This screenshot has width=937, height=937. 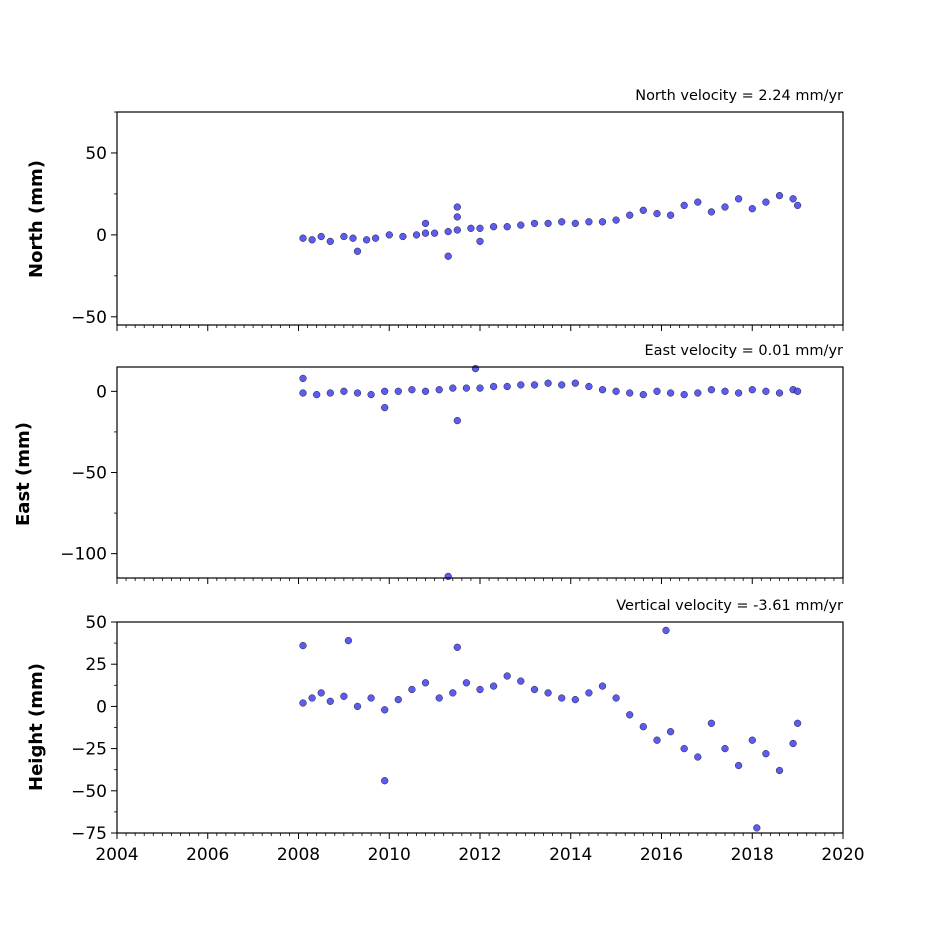 I want to click on x-tick-label: 2014, so click(x=570, y=855).